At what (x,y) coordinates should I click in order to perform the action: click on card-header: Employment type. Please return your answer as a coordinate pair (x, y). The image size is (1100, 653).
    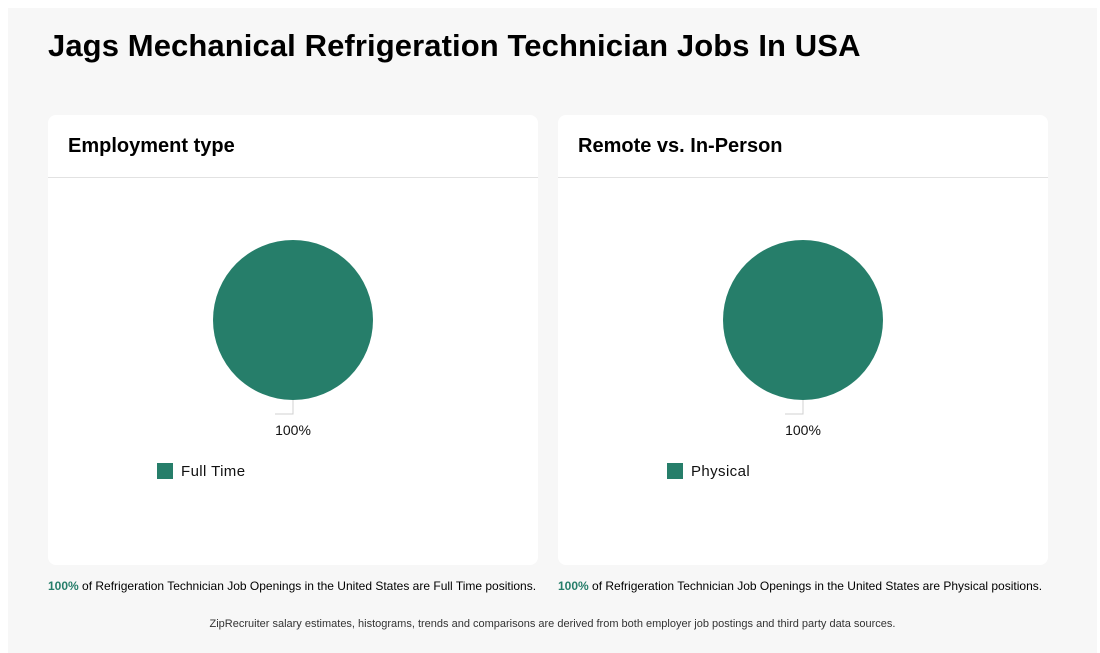
    Looking at the image, I should click on (293, 146).